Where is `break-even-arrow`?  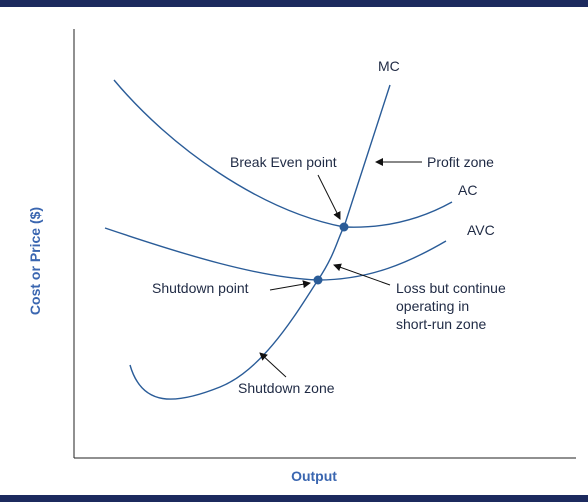
break-even-arrow is located at coordinates (329, 197).